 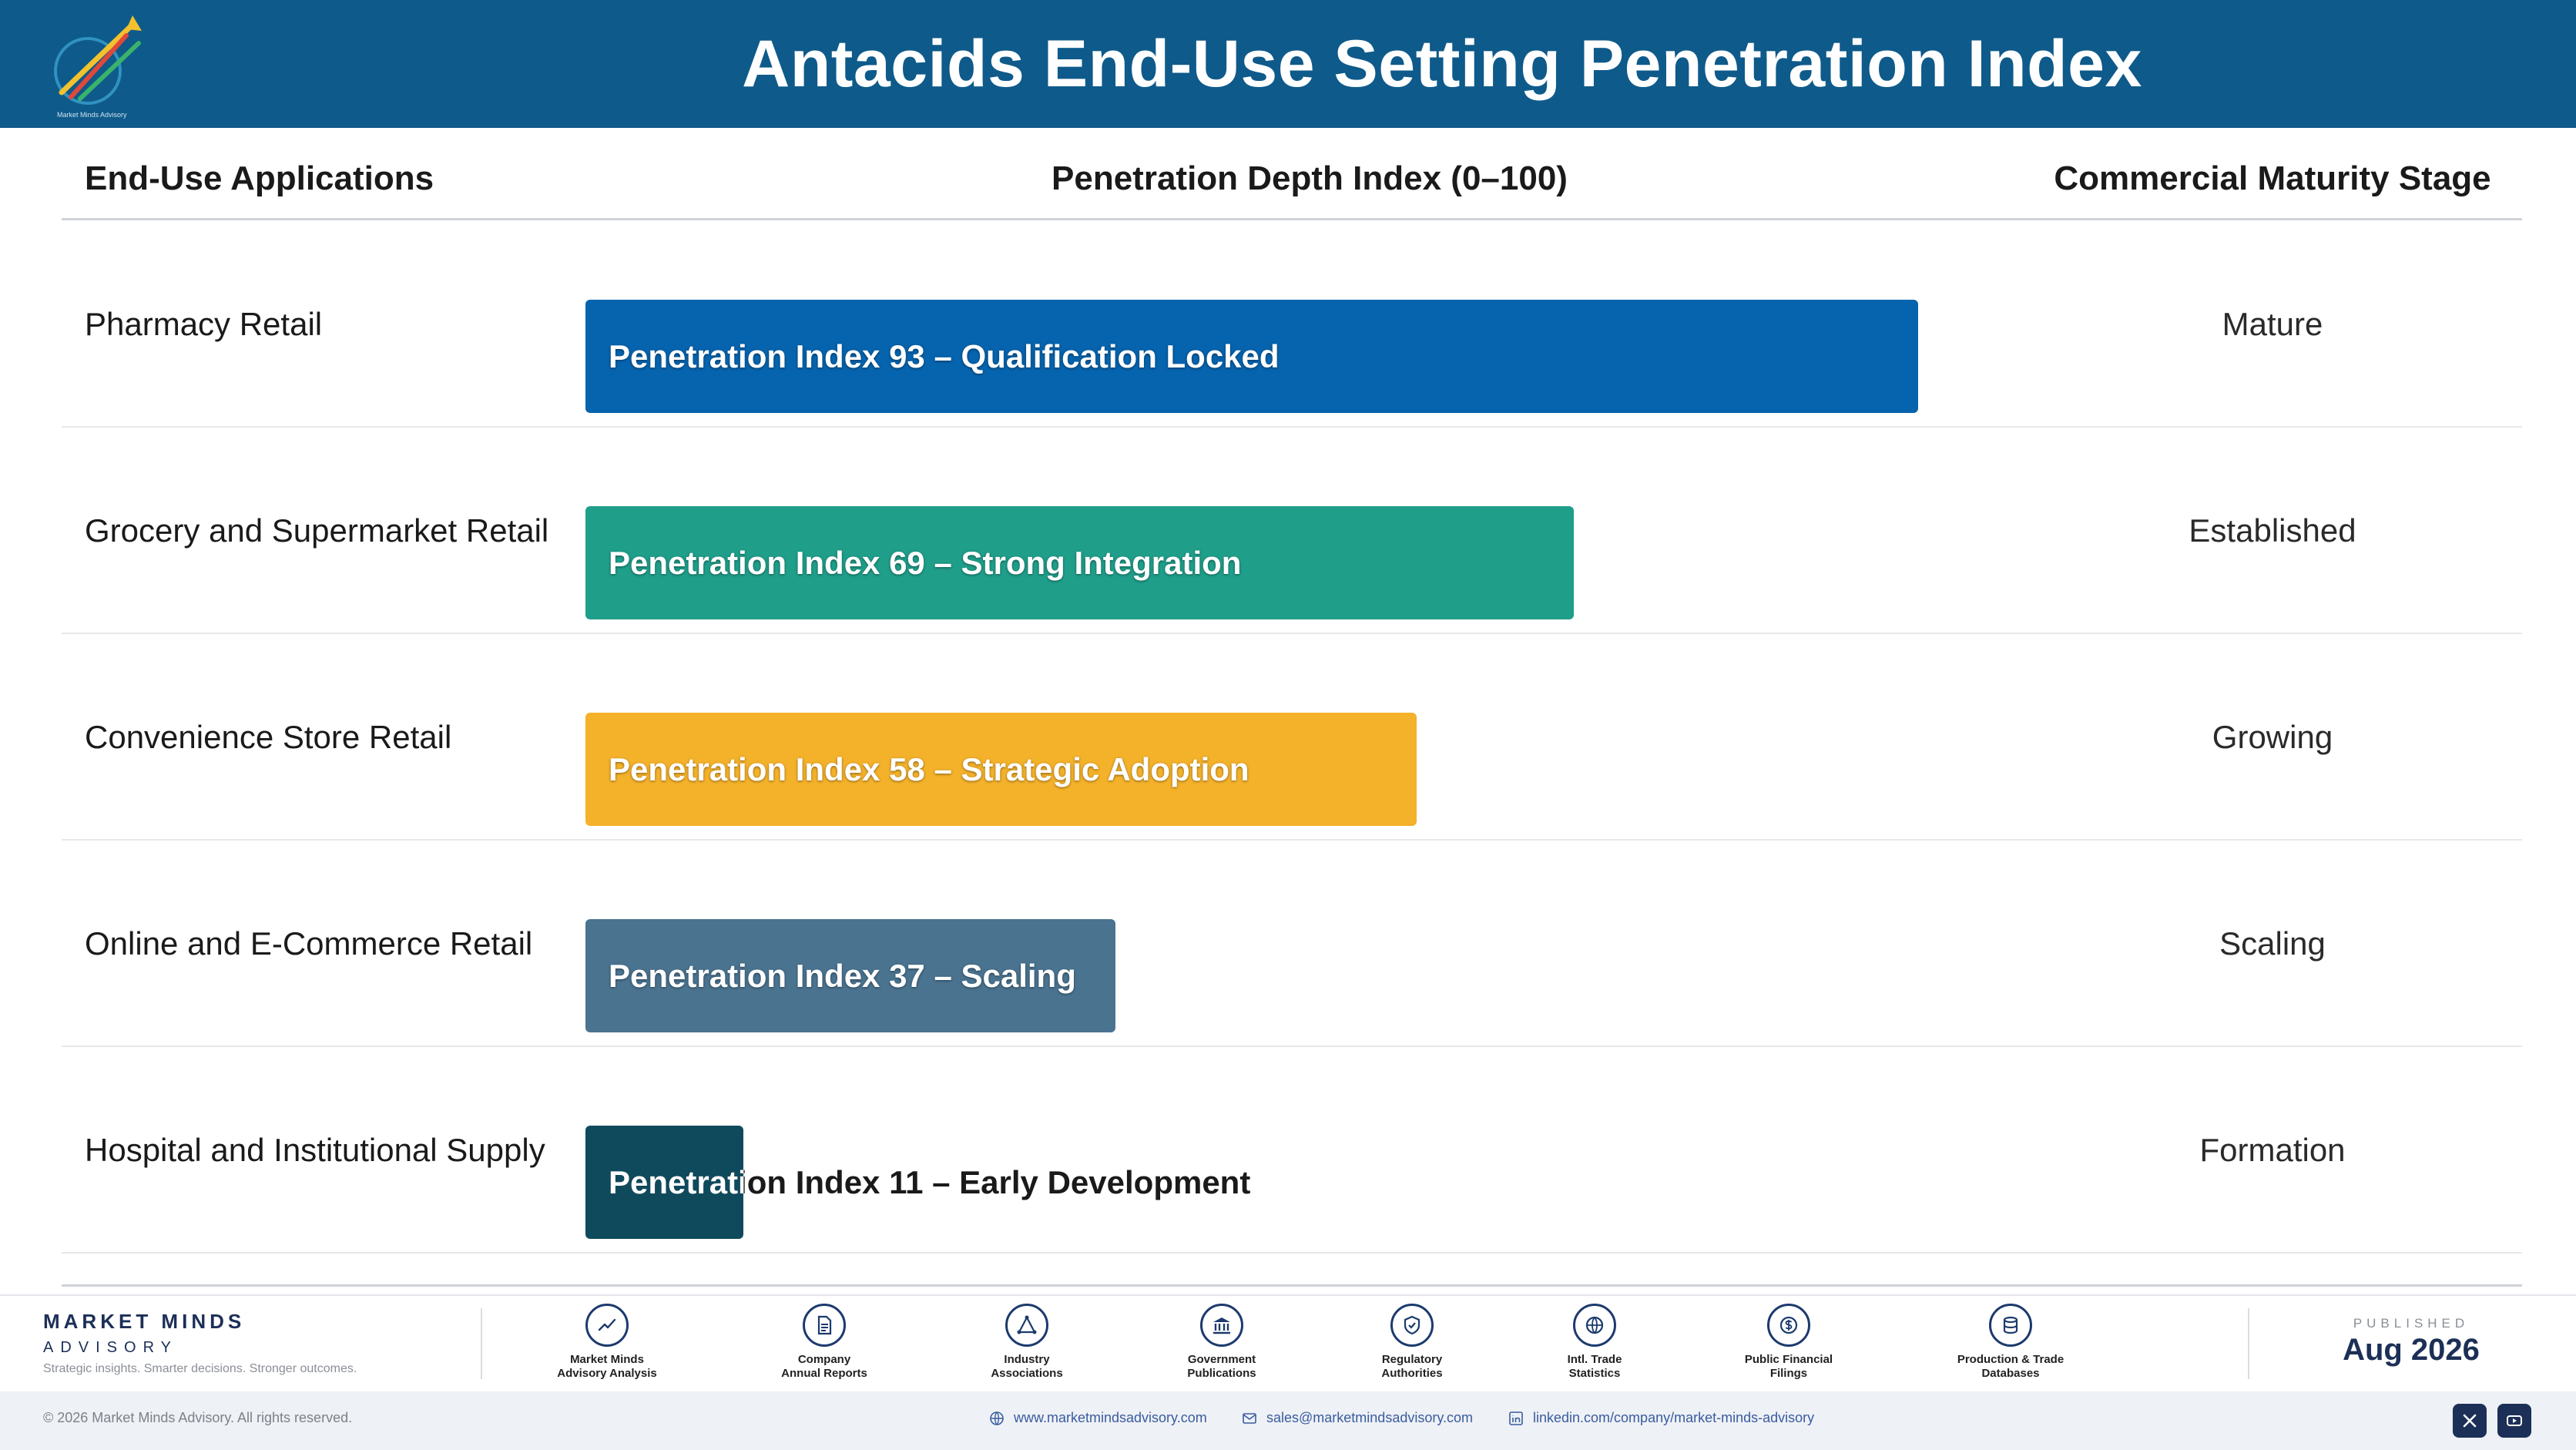 What do you see at coordinates (1788, 1366) in the screenshot?
I see `source-label: Public Financial Filings` at bounding box center [1788, 1366].